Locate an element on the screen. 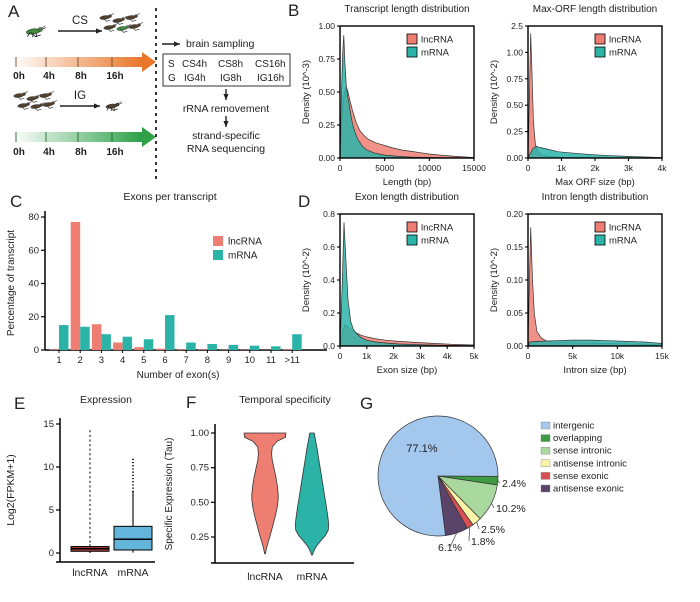  sample-box is located at coordinates (226, 70).